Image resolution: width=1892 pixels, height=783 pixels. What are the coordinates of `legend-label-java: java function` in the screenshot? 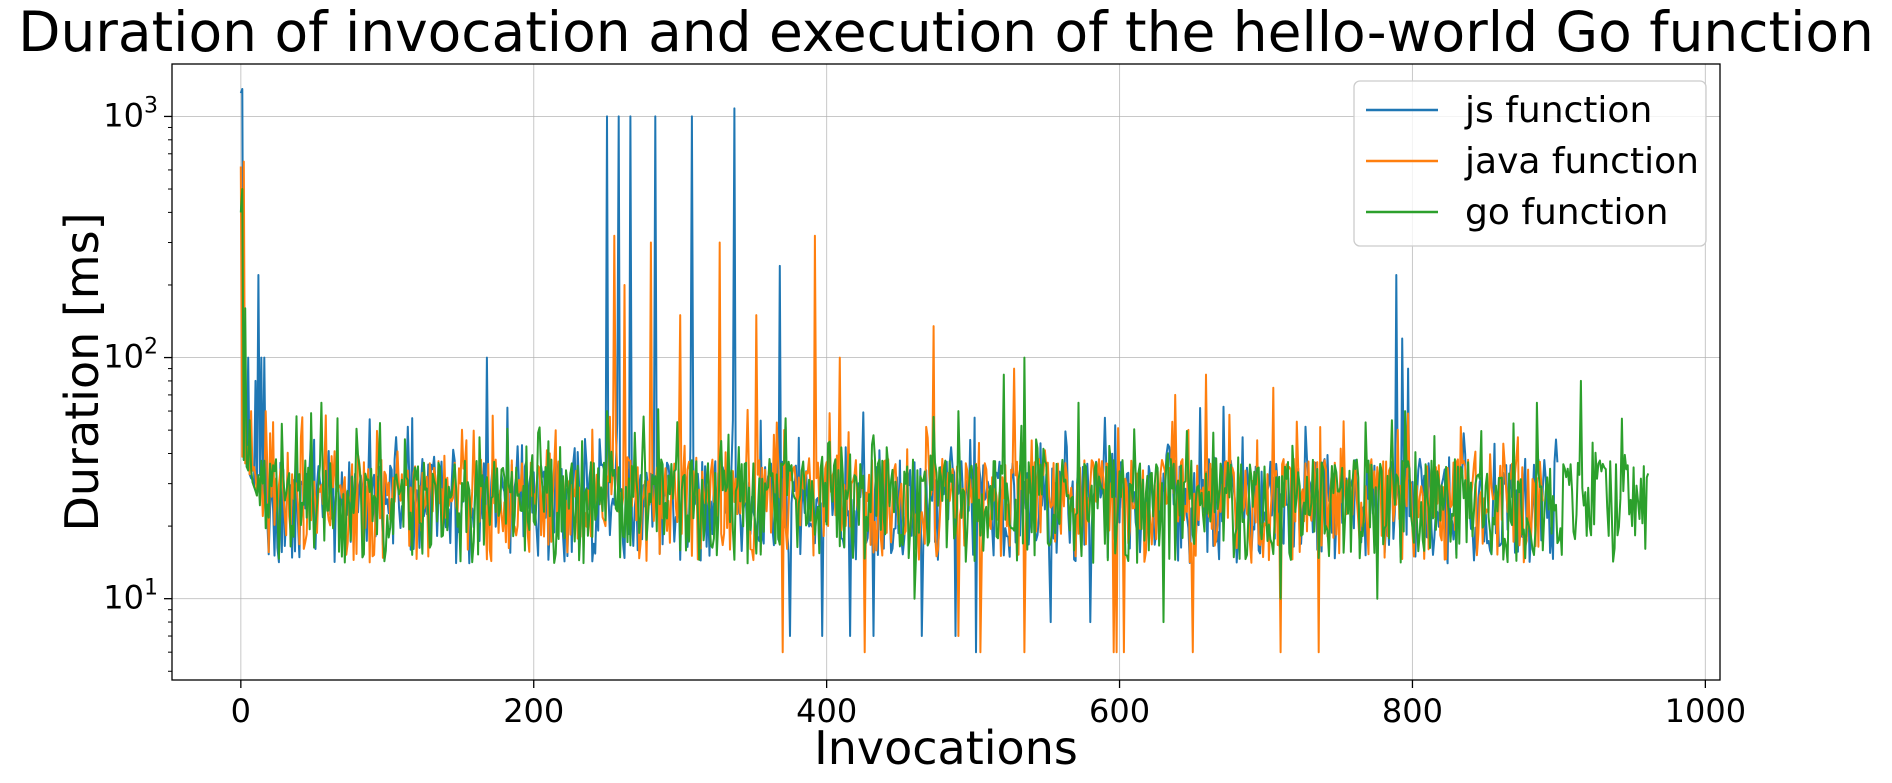 It's located at (1581, 161).